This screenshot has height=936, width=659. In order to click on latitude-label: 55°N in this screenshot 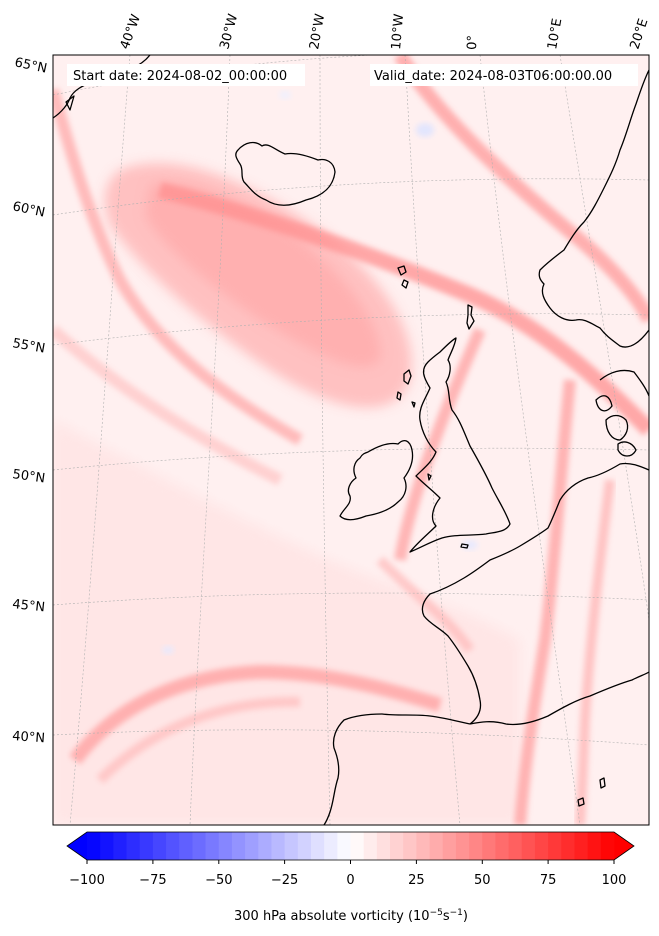, I will do `click(28, 346)`.